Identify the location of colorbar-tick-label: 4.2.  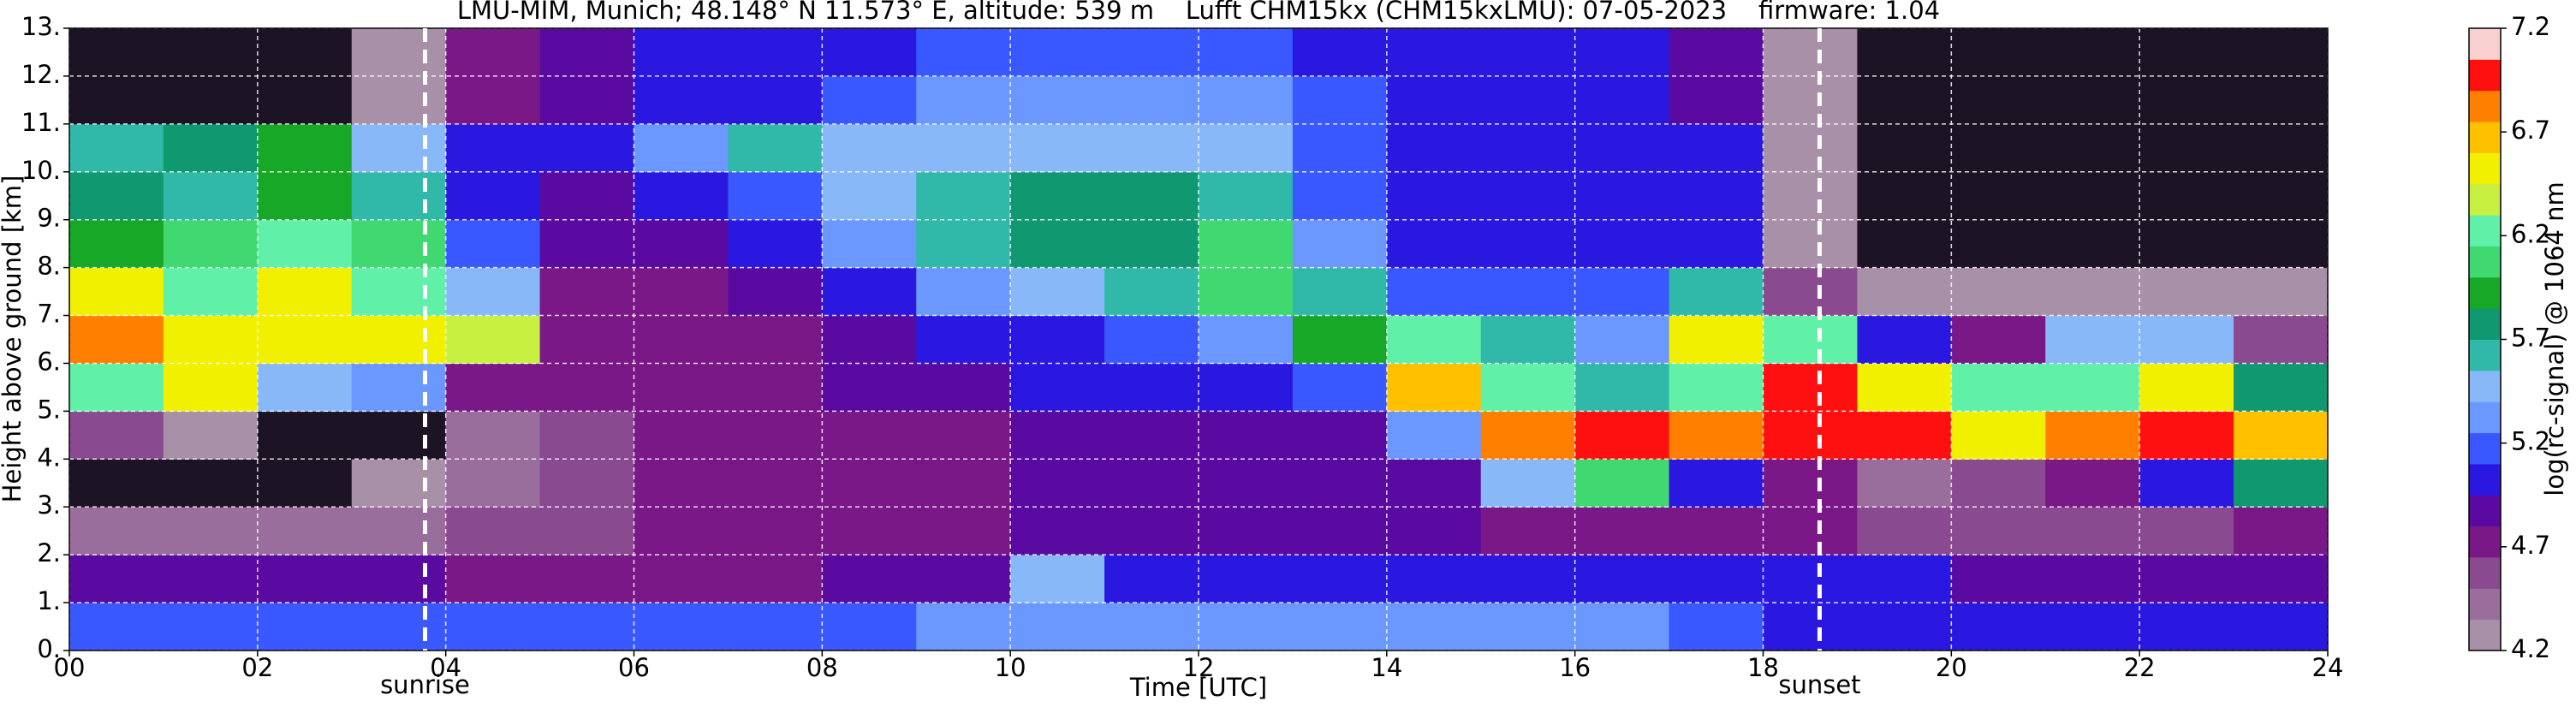
(2531, 648).